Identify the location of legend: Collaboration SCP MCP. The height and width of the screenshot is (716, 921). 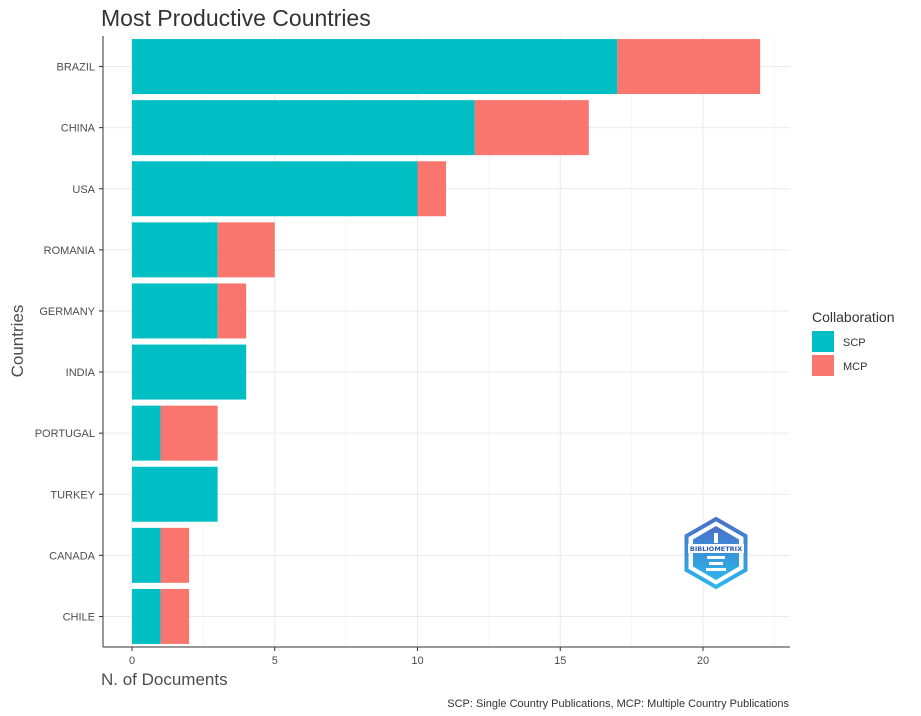
(853, 342).